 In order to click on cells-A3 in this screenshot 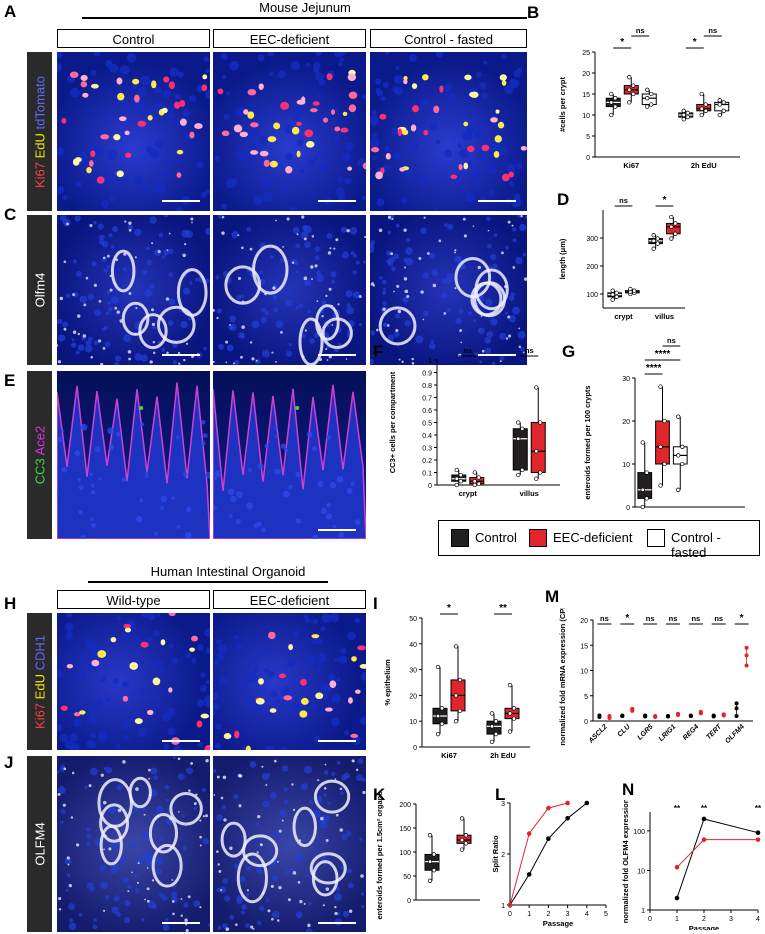, I will do `click(448, 131)`.